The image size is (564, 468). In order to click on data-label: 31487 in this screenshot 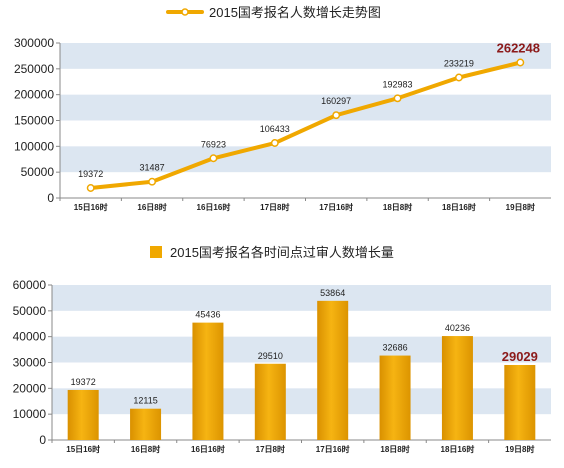, I will do `click(152, 168)`.